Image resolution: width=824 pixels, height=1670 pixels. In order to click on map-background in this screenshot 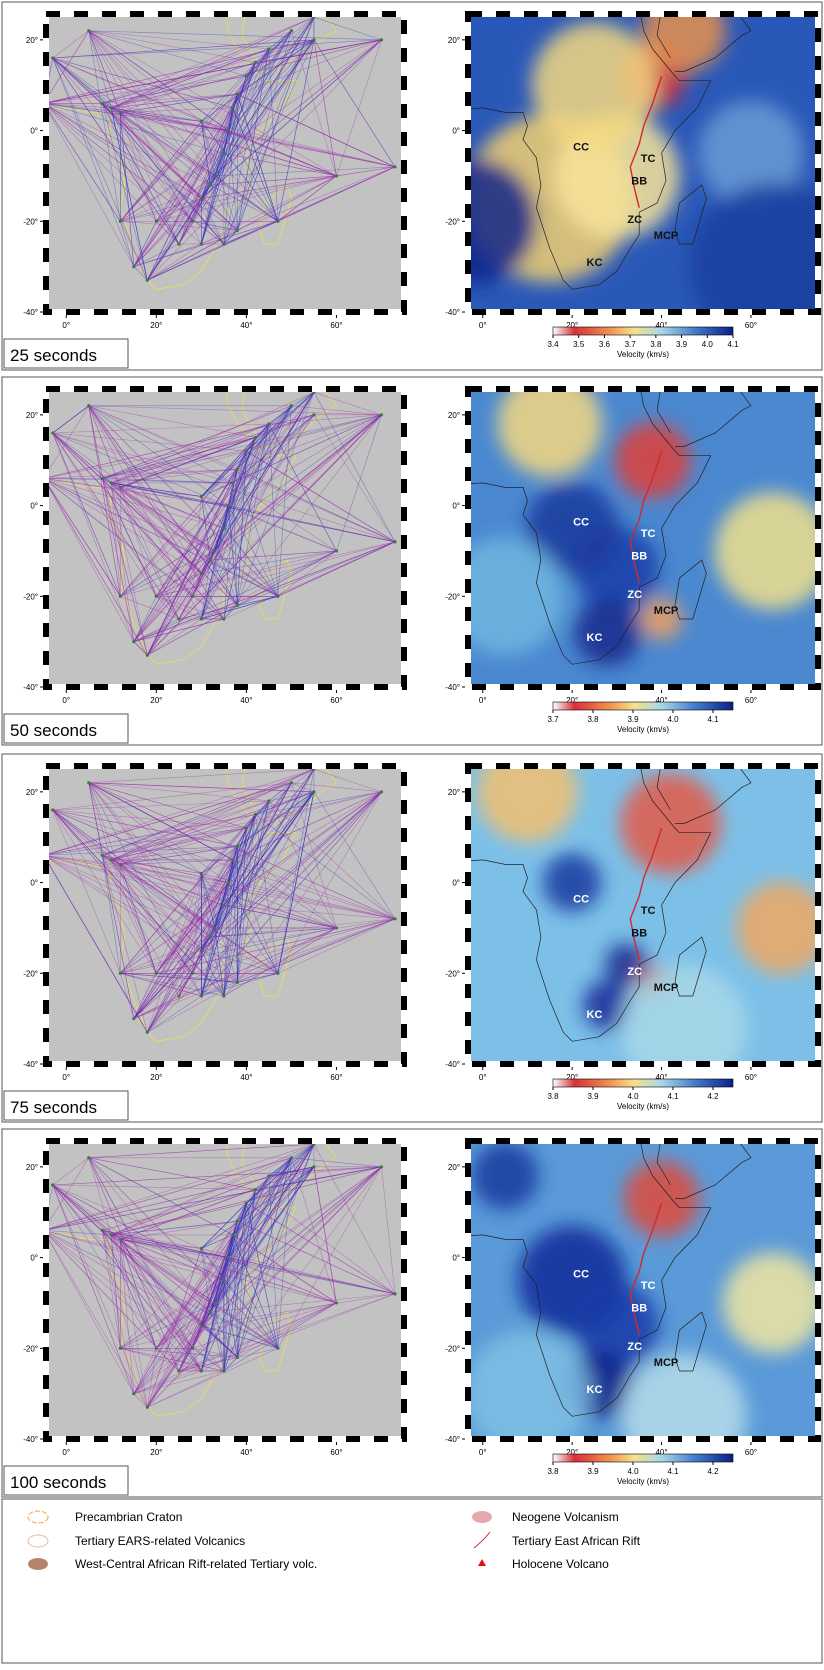, I will do `click(225, 1290)`.